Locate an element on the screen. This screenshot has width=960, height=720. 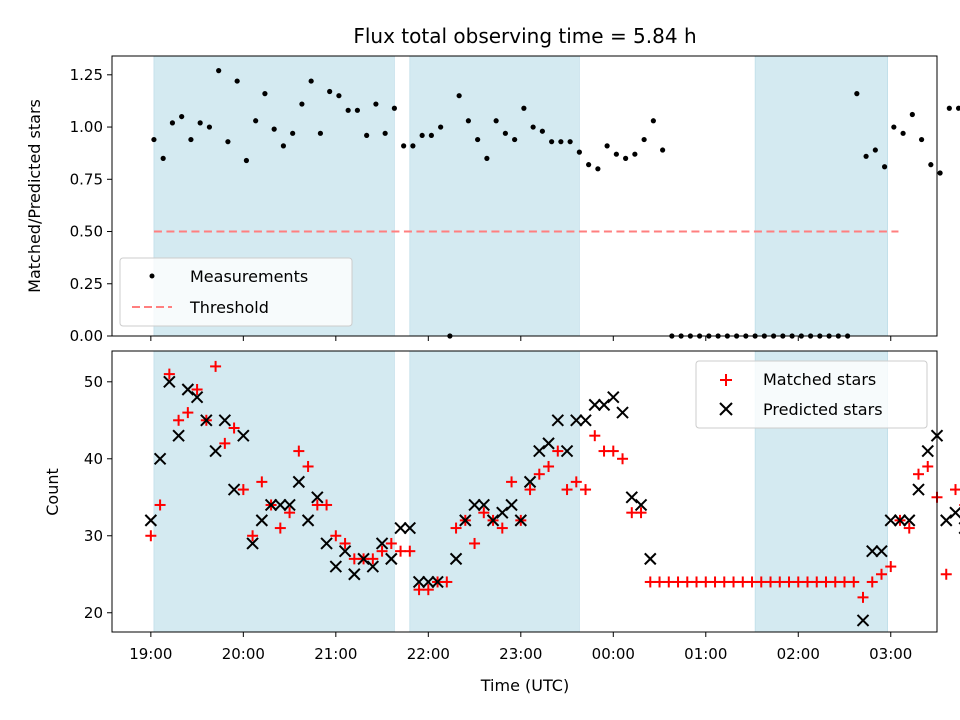
y-tick-label: 1.25 is located at coordinates (86, 75).